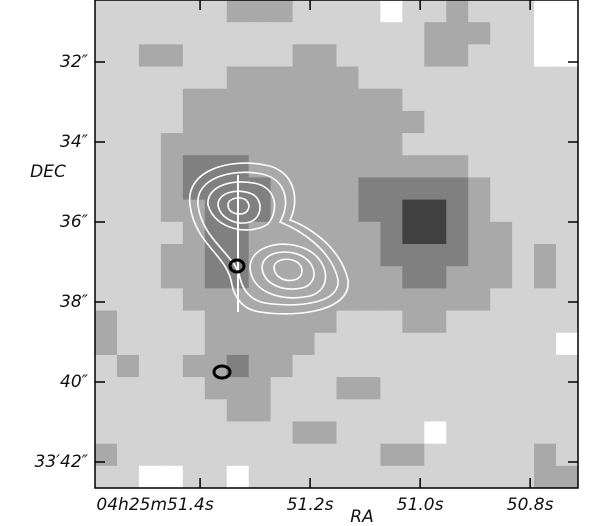  What do you see at coordinates (361, 516) in the screenshot?
I see `x-axis-label: RA` at bounding box center [361, 516].